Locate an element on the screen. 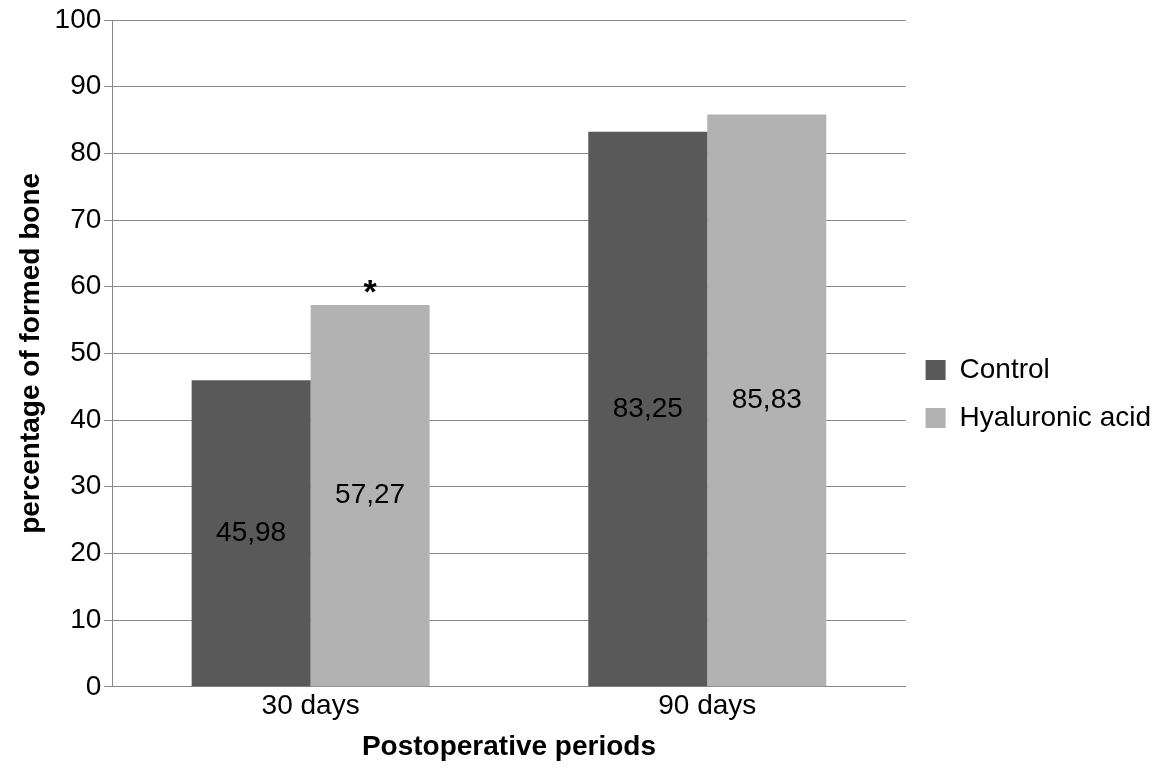 The height and width of the screenshot is (778, 1171). data-label: 57,27 is located at coordinates (370, 494).